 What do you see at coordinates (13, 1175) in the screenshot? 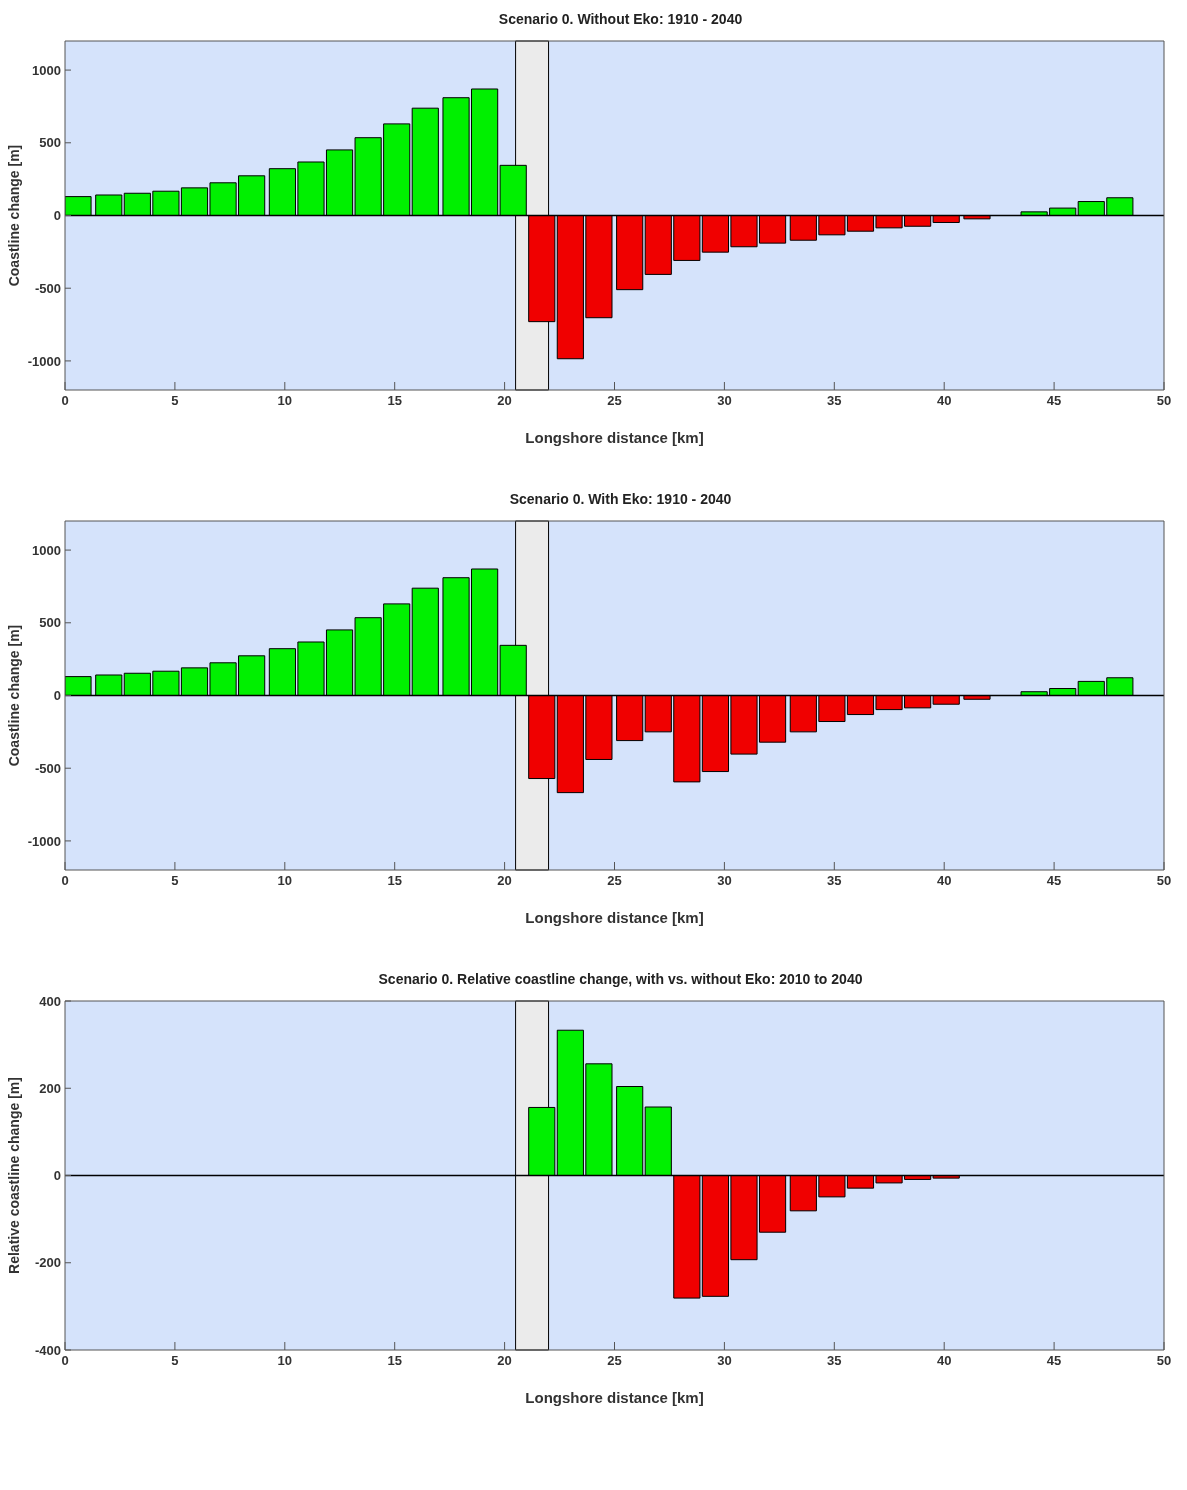
I see `y-axis-title: Relative coastline change [m]` at bounding box center [13, 1175].